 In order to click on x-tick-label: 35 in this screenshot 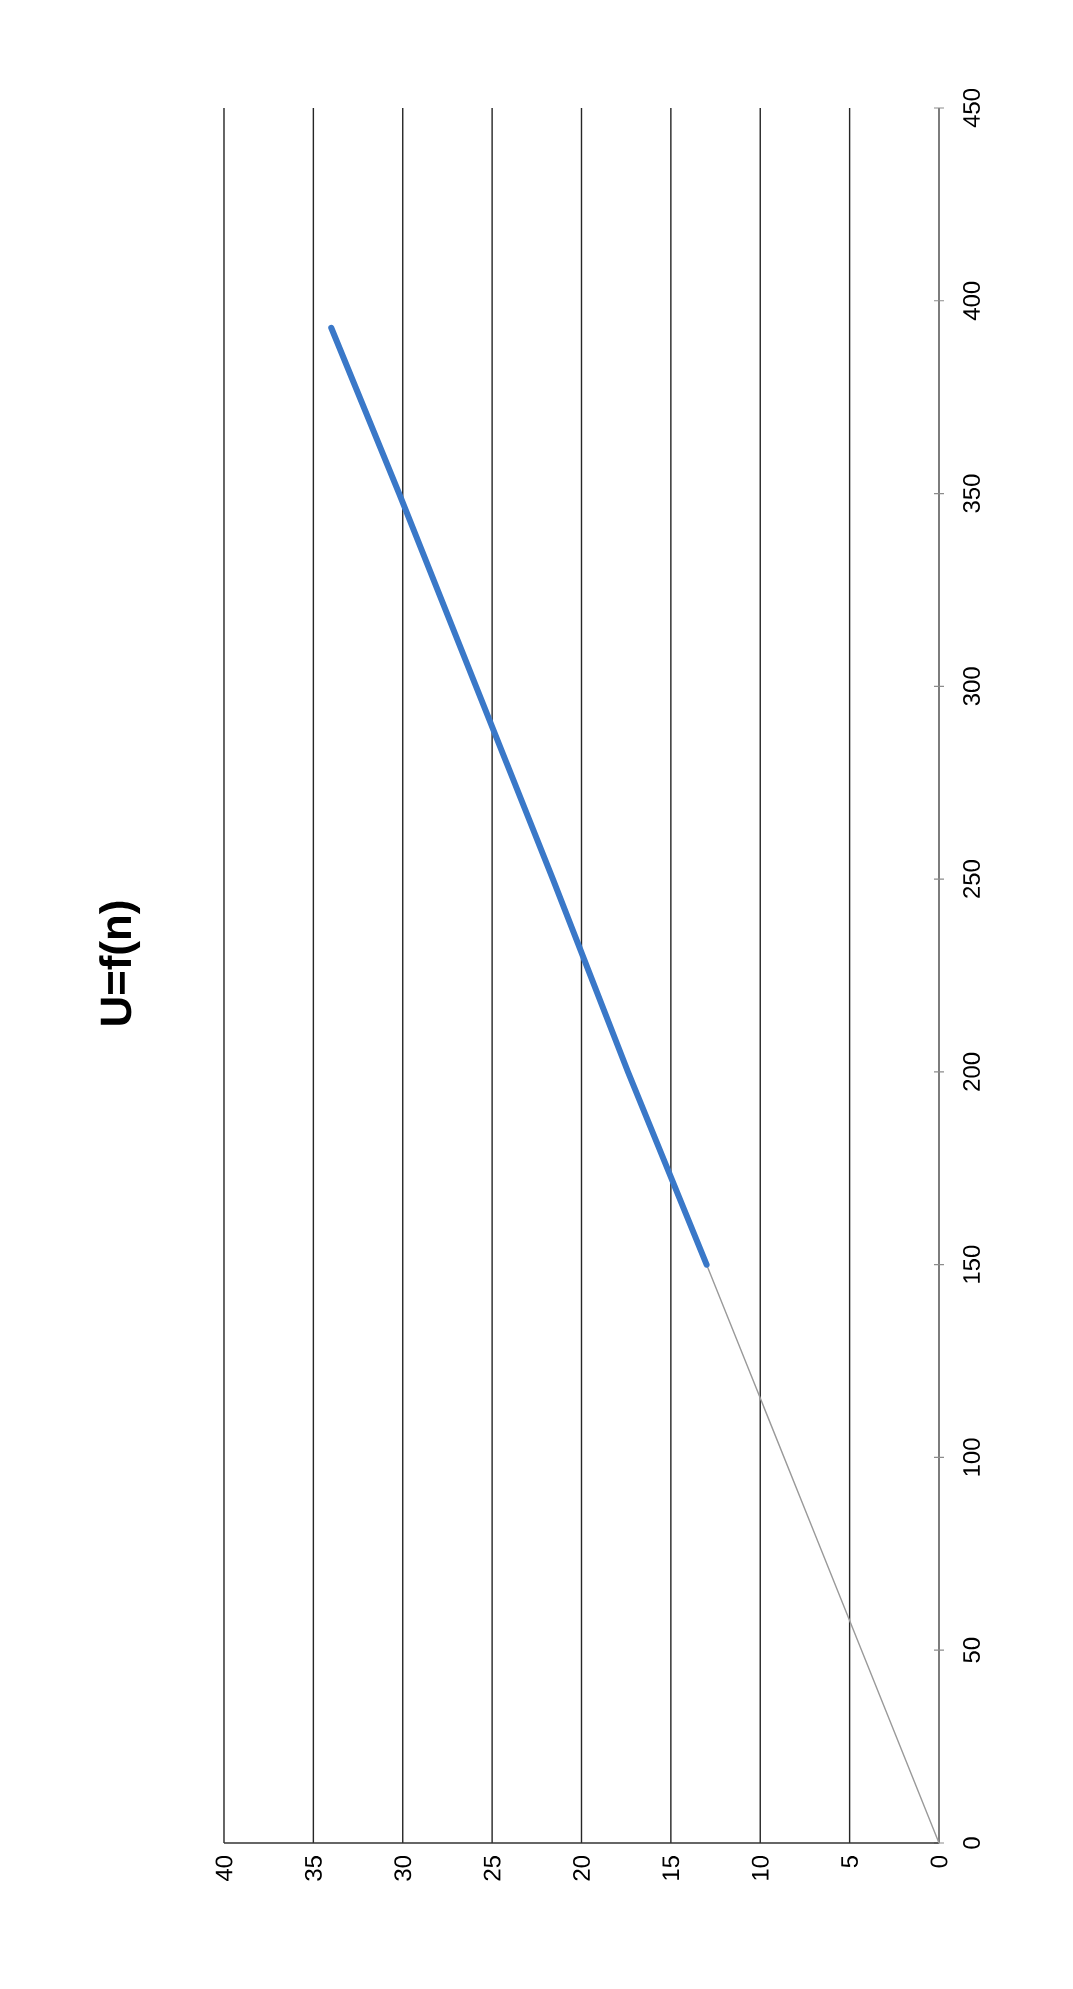, I will do `click(313, 1868)`.